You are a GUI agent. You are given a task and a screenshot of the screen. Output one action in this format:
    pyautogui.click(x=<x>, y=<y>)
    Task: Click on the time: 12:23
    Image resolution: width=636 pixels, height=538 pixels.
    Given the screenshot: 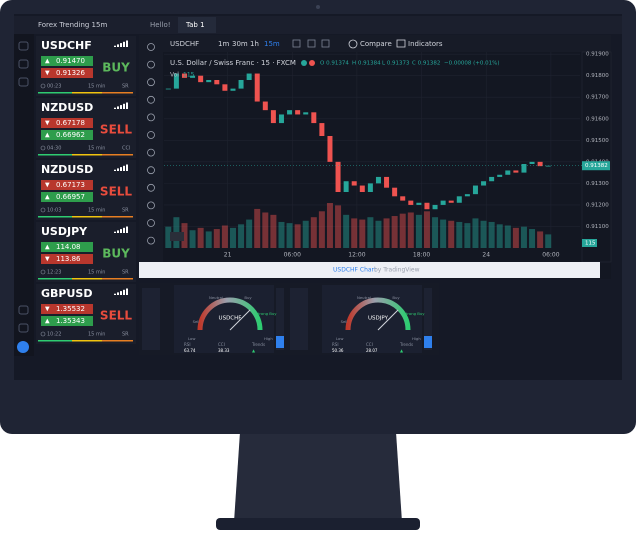 What is the action you would take?
    pyautogui.click(x=54, y=273)
    